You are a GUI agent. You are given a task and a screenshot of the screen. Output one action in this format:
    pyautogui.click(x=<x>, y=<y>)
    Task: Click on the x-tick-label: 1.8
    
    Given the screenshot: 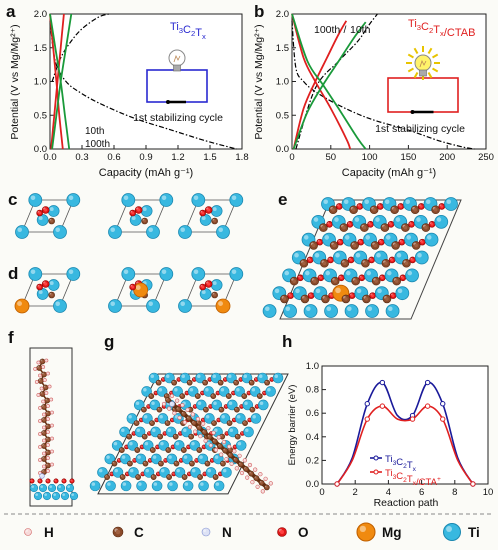 What is the action you would take?
    pyautogui.click(x=241, y=157)
    